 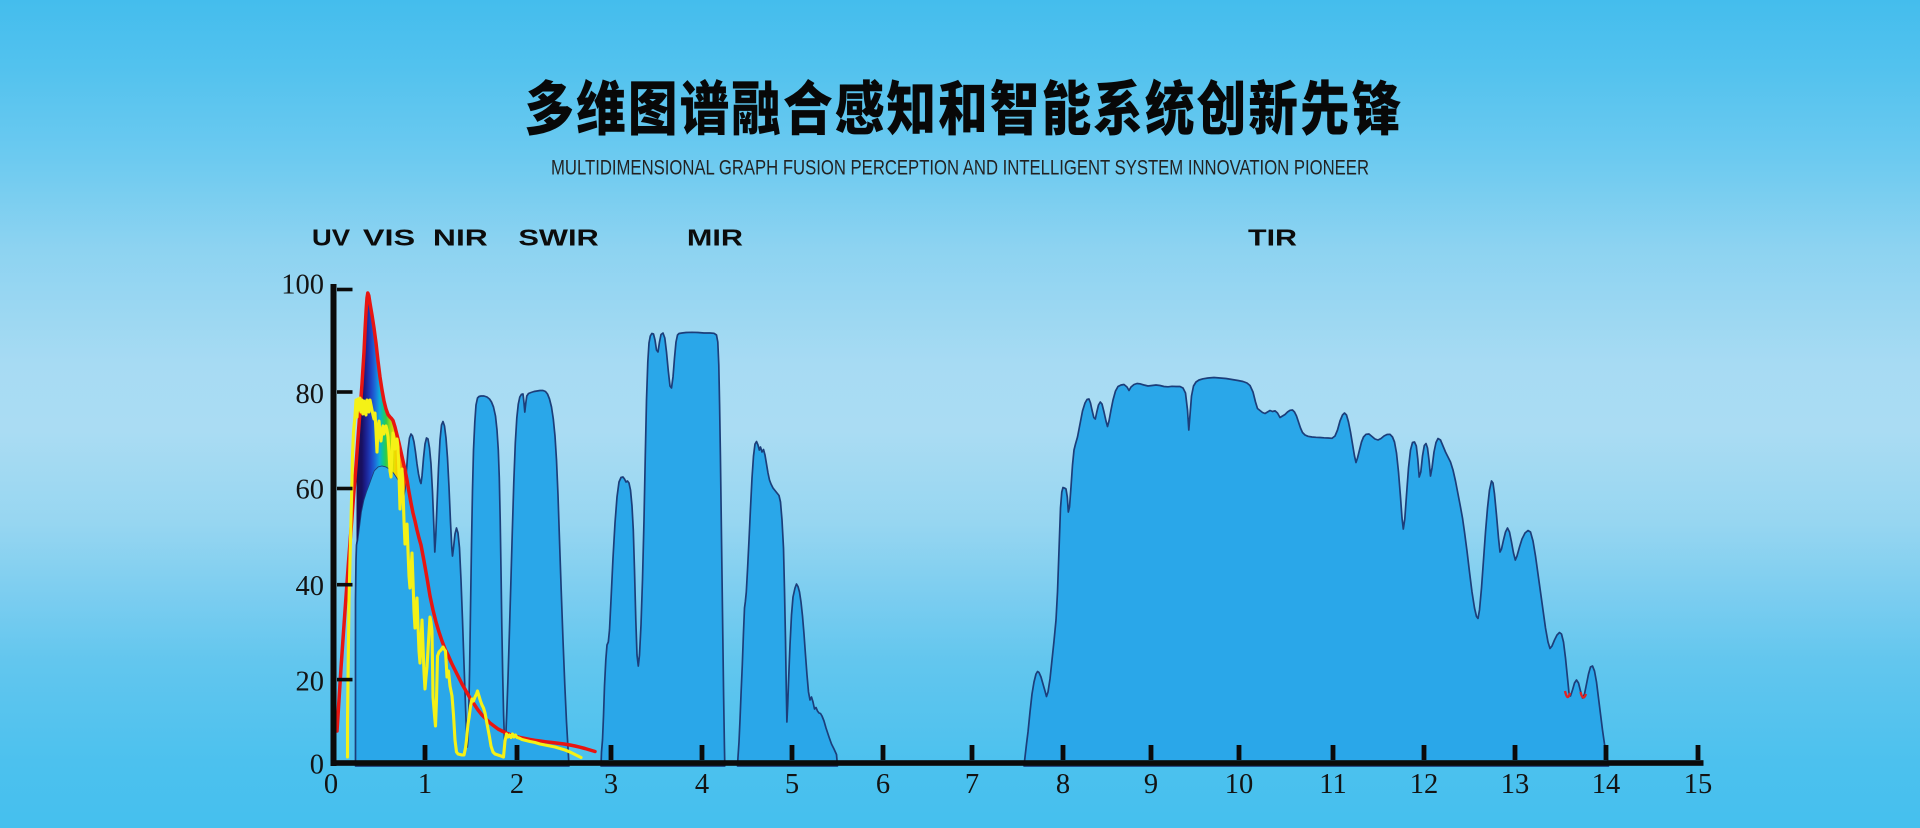 I want to click on svg-text: 11, so click(x=1332, y=784).